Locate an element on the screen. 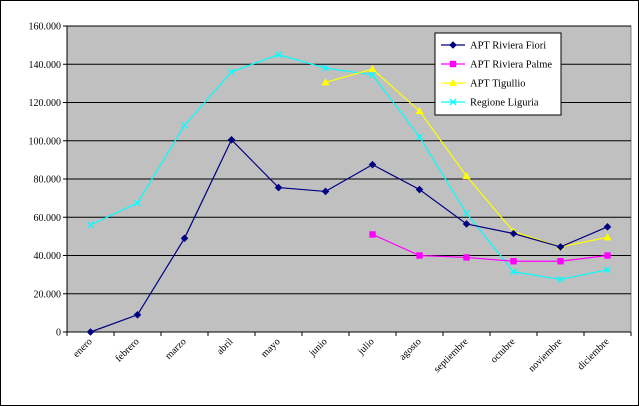 The image size is (639, 406). legend-marker-regione-liguria is located at coordinates (453, 102).